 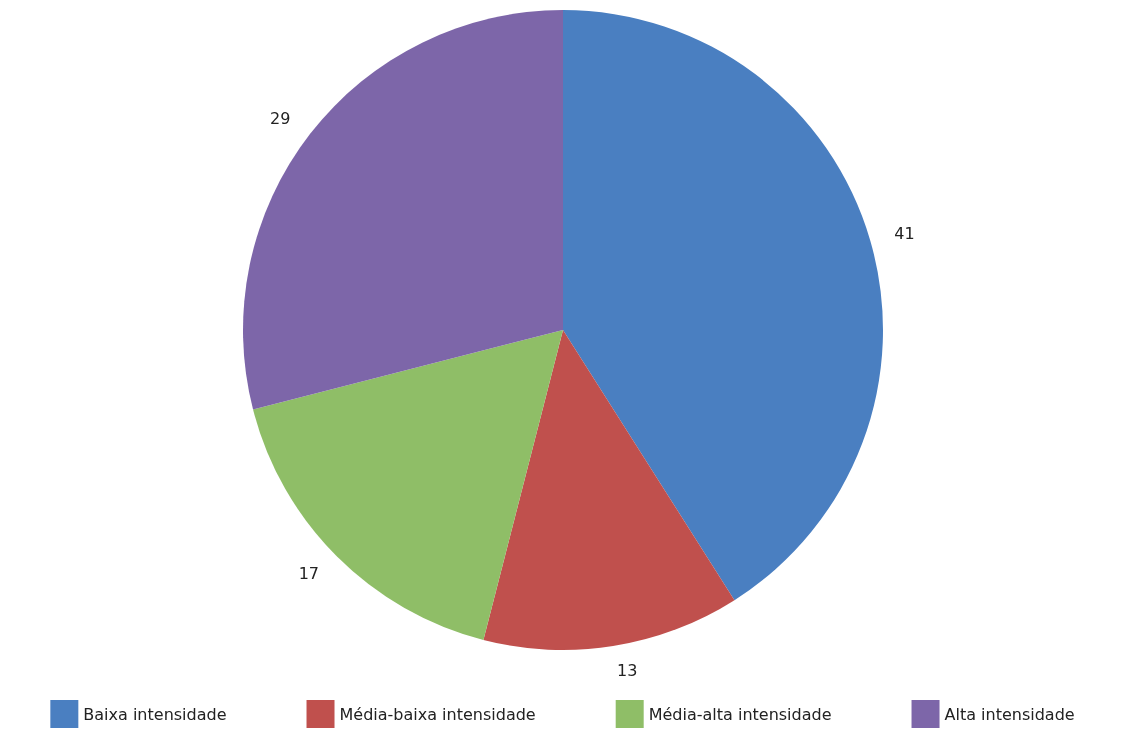 What do you see at coordinates (437, 714) in the screenshot?
I see `legend-label: Média-baixa intensidade` at bounding box center [437, 714].